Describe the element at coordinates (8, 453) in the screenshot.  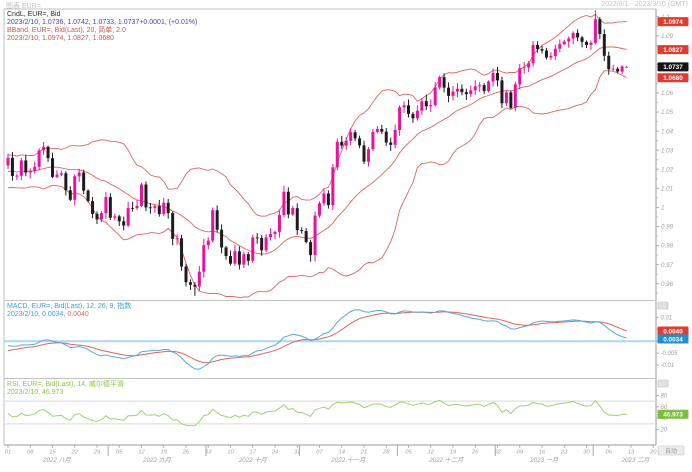
I see `x-axis-day-label: 01` at that location.